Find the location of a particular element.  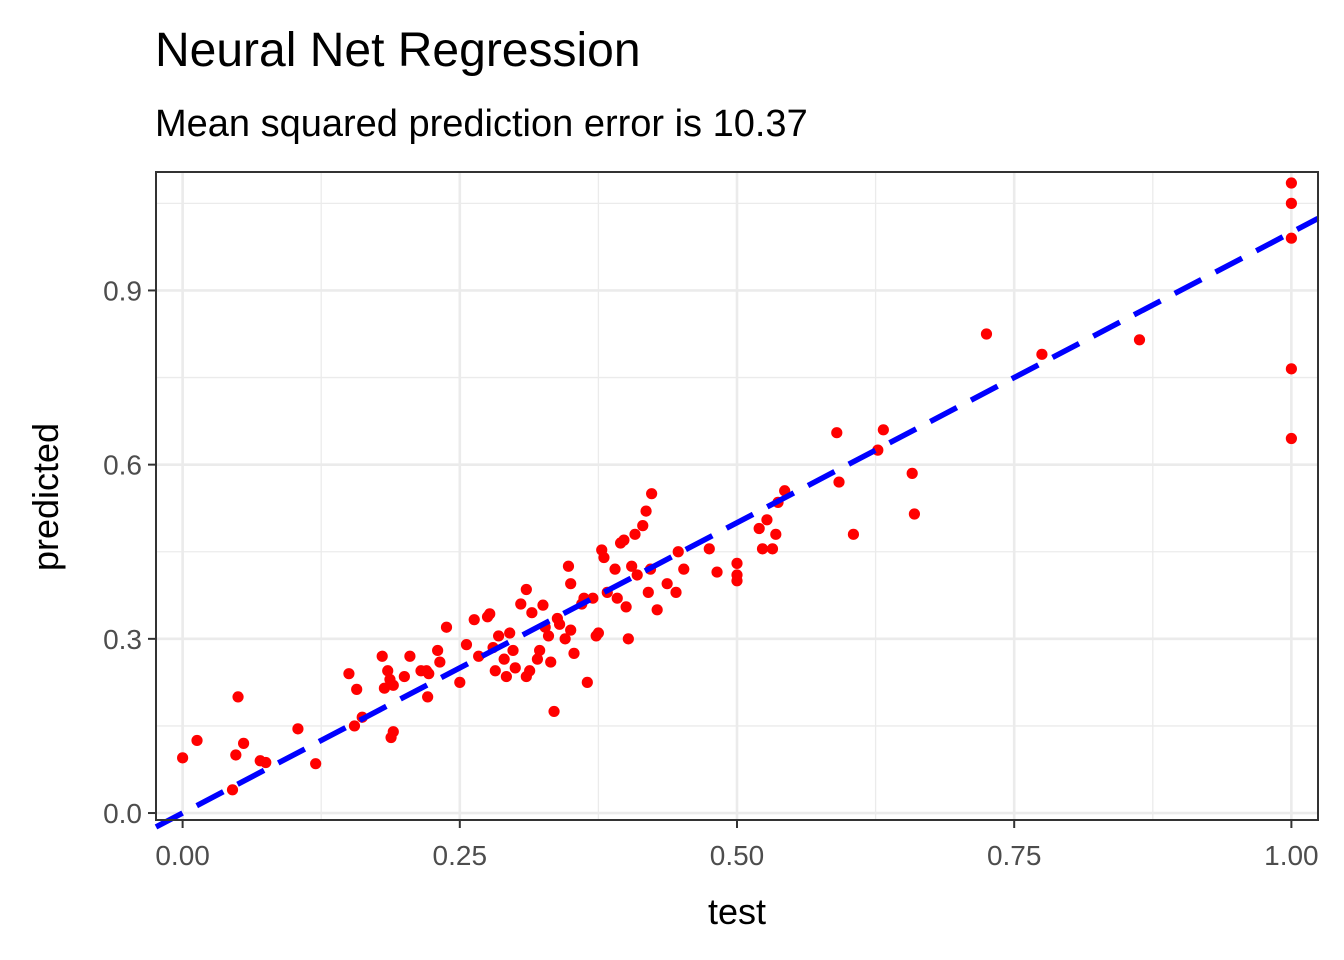

x-axis: 0.00 0.25 0.50 0.75 1.00 is located at coordinates (737, 845).